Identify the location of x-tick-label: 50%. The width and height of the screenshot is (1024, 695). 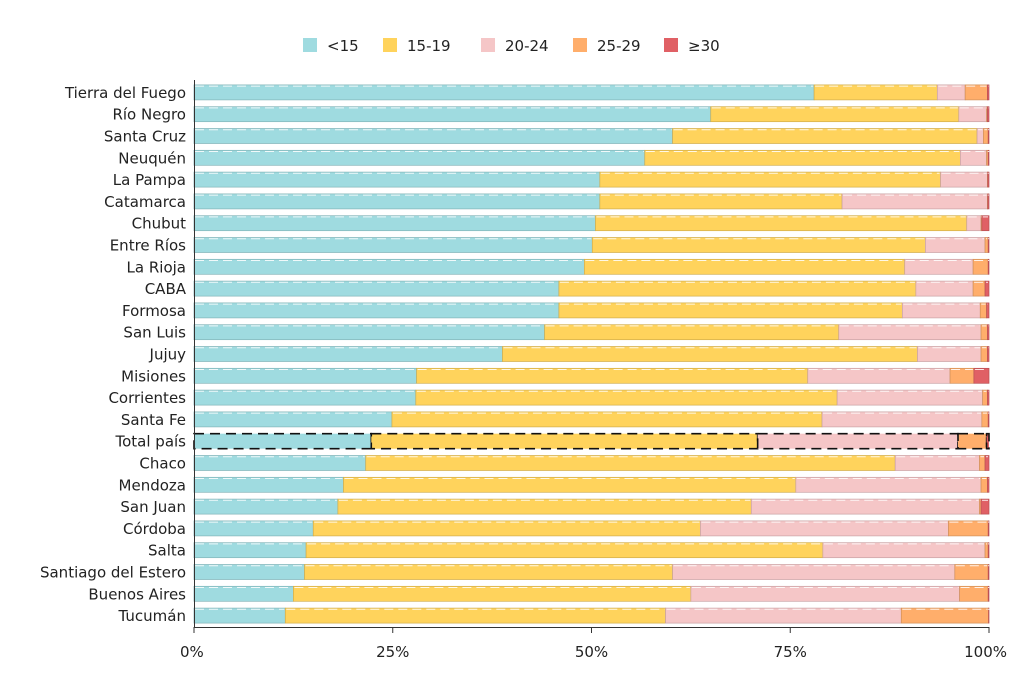
(591, 652).